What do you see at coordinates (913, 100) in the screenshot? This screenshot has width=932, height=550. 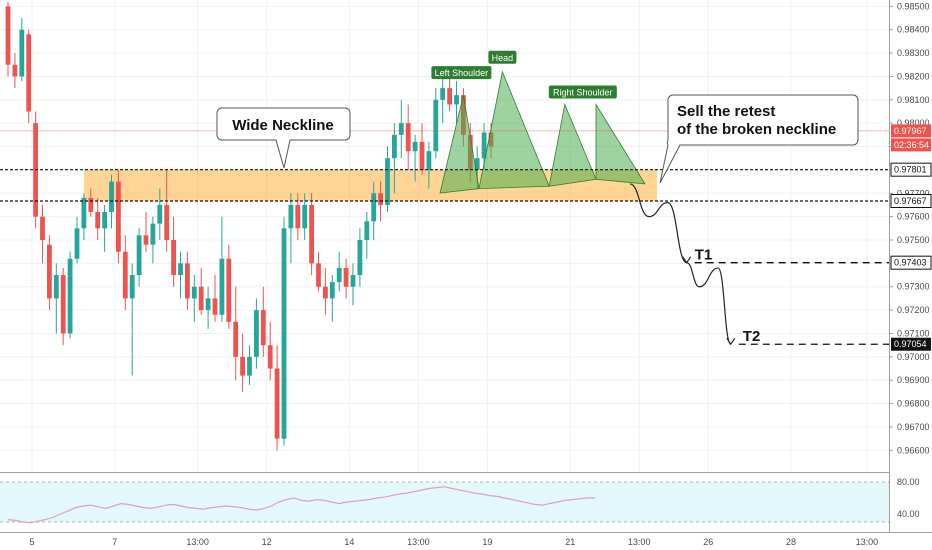 I see `price-tick-label: 0.98100` at bounding box center [913, 100].